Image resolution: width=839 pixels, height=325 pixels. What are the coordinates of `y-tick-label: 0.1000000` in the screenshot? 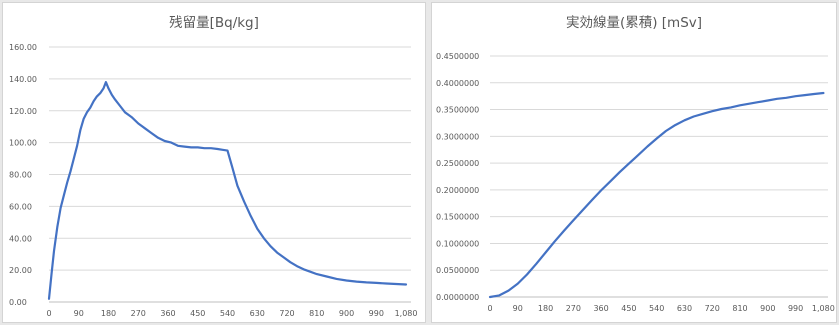 It's located at (457, 243).